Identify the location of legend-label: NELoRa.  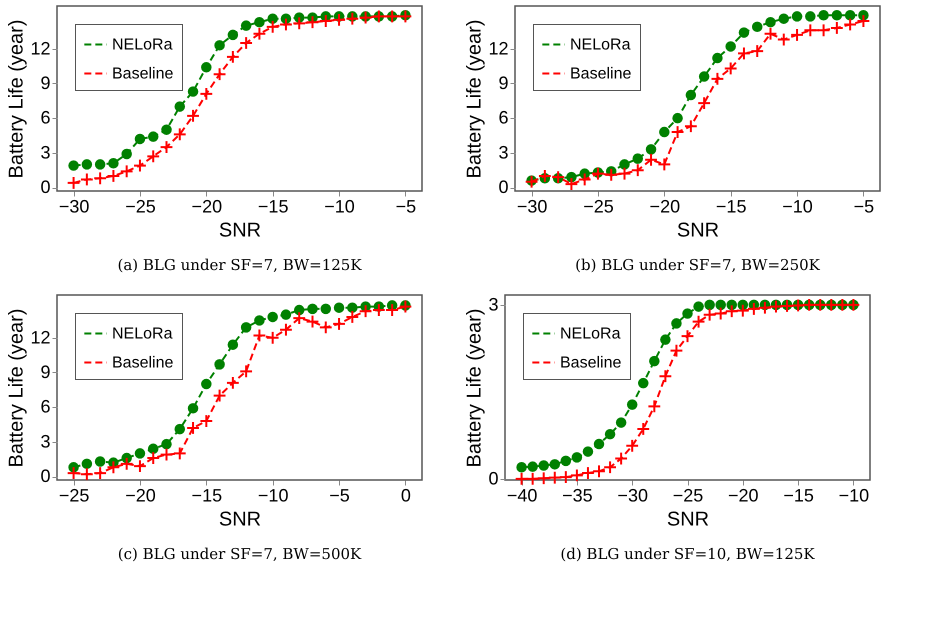
(142, 334).